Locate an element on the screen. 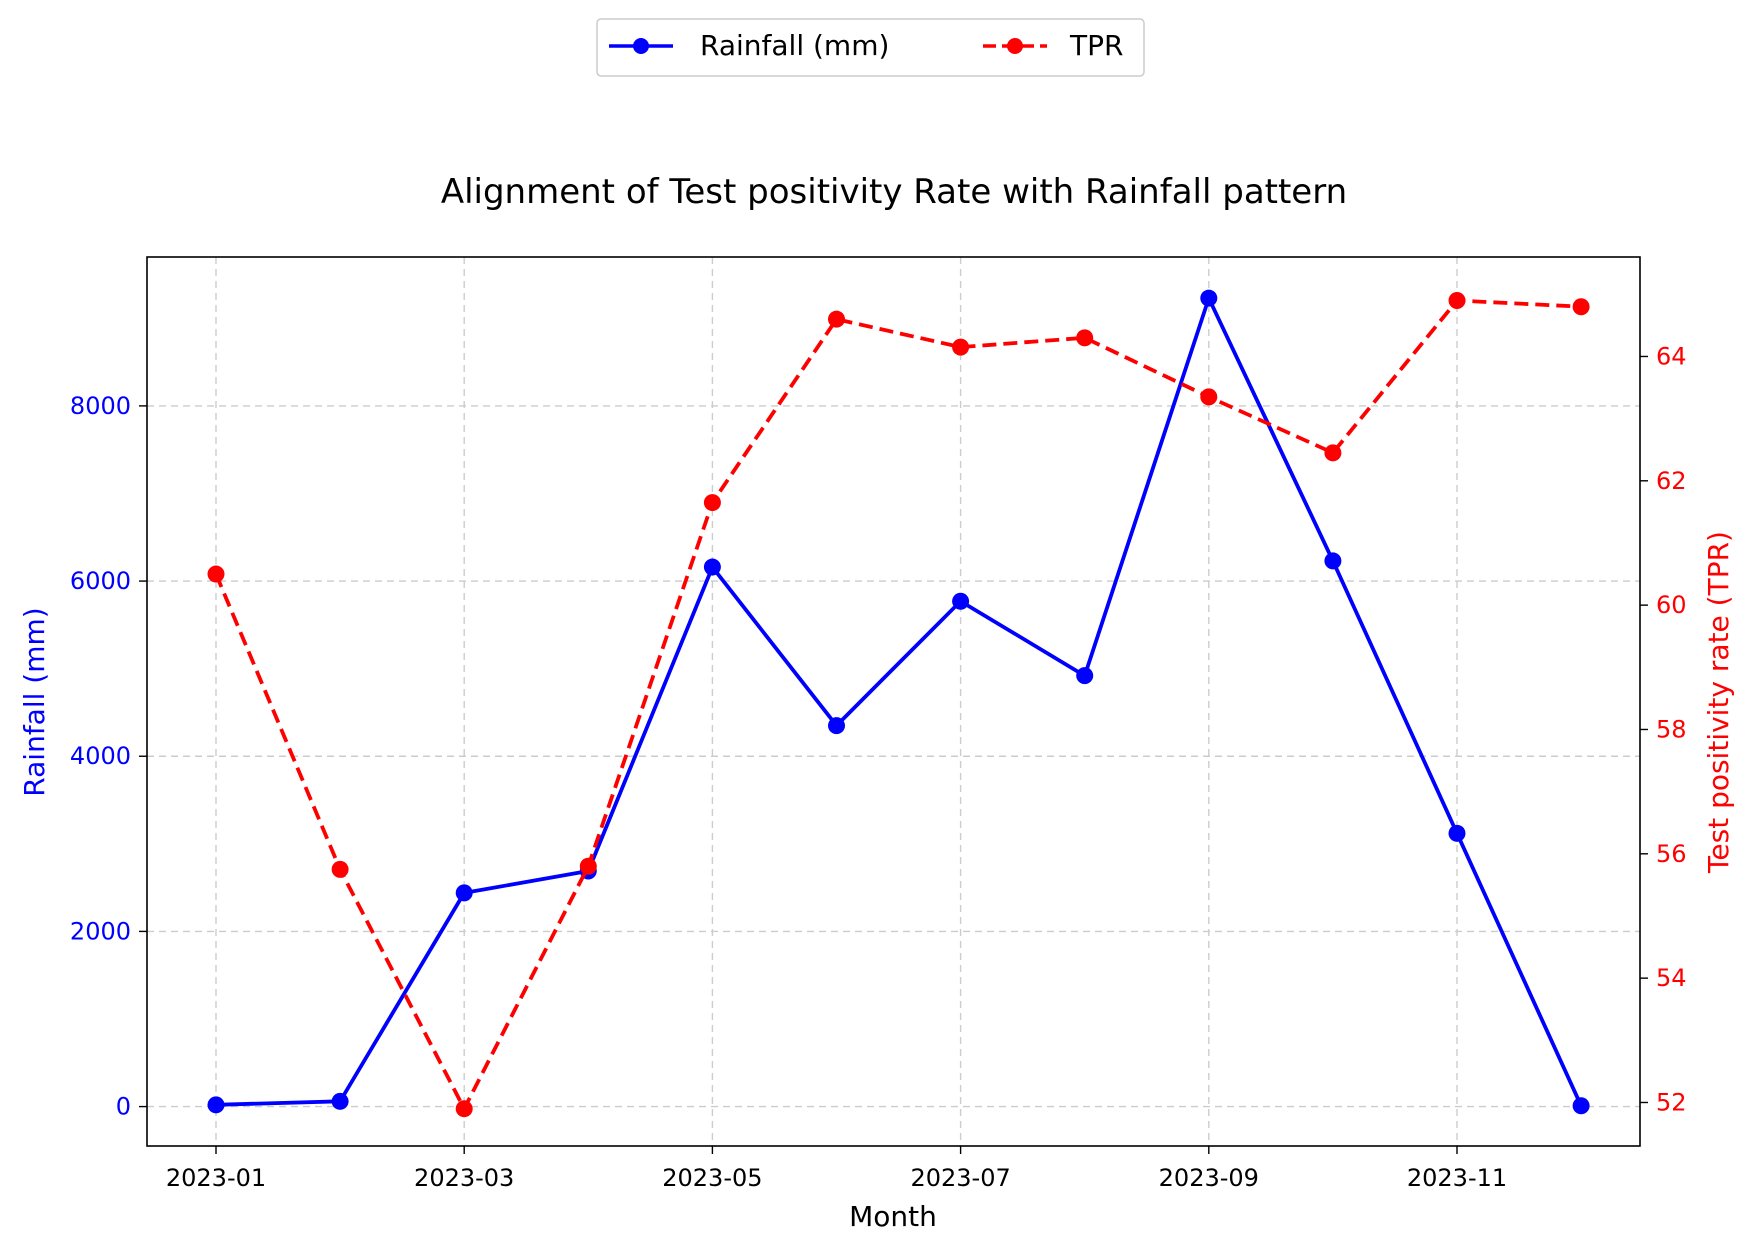 The image size is (1748, 1249). y-right-axis-ticks: 52 54 56 58 60 62 64 is located at coordinates (1663, 729).